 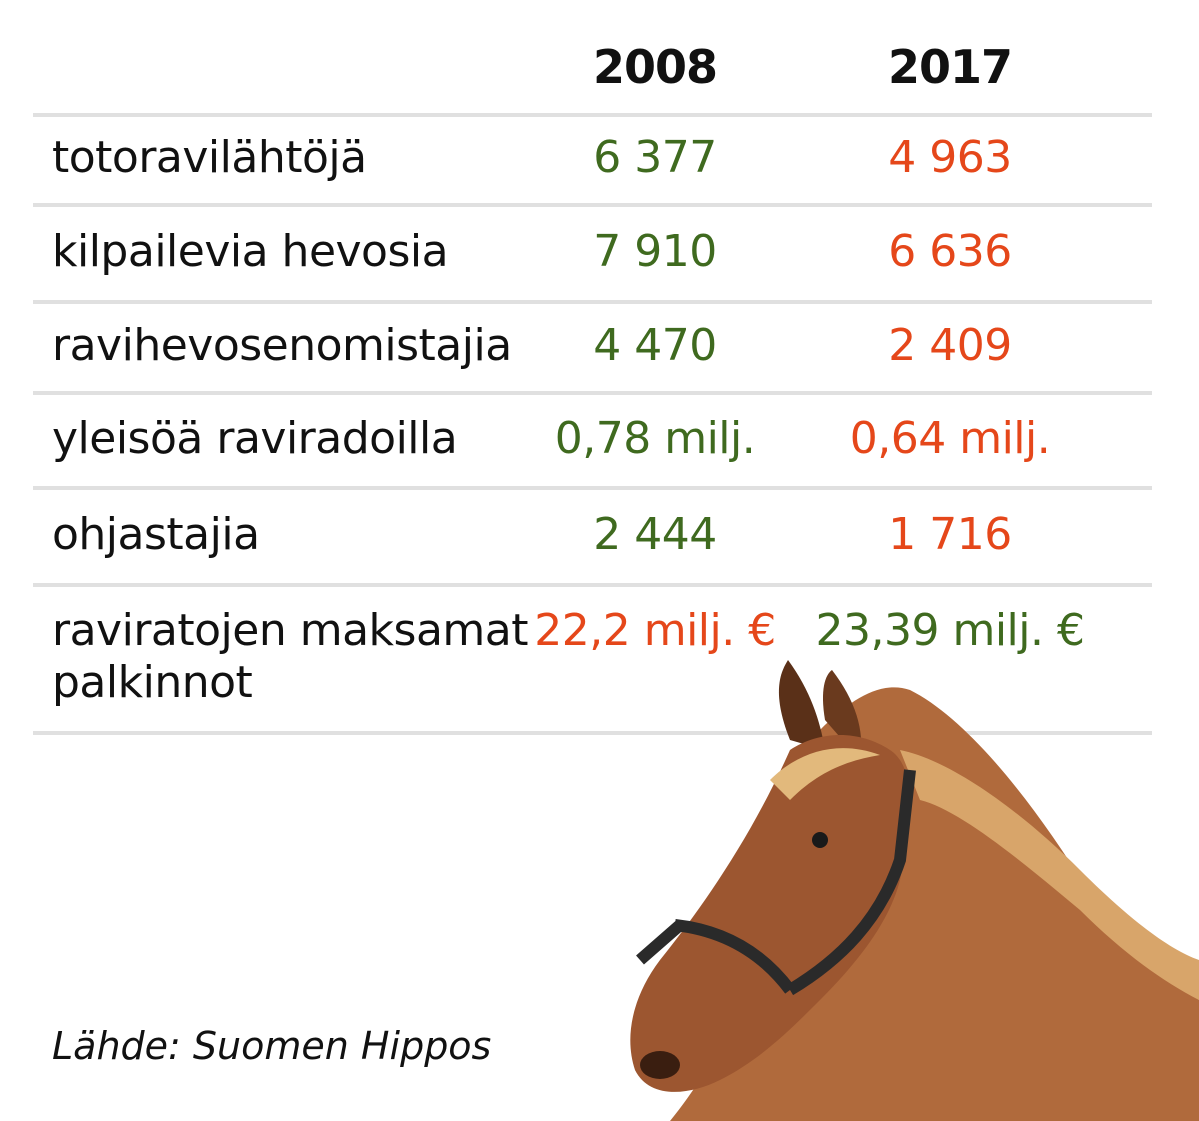 What do you see at coordinates (209, 157) in the screenshot?
I see `row-label: totoravilähtöjä` at bounding box center [209, 157].